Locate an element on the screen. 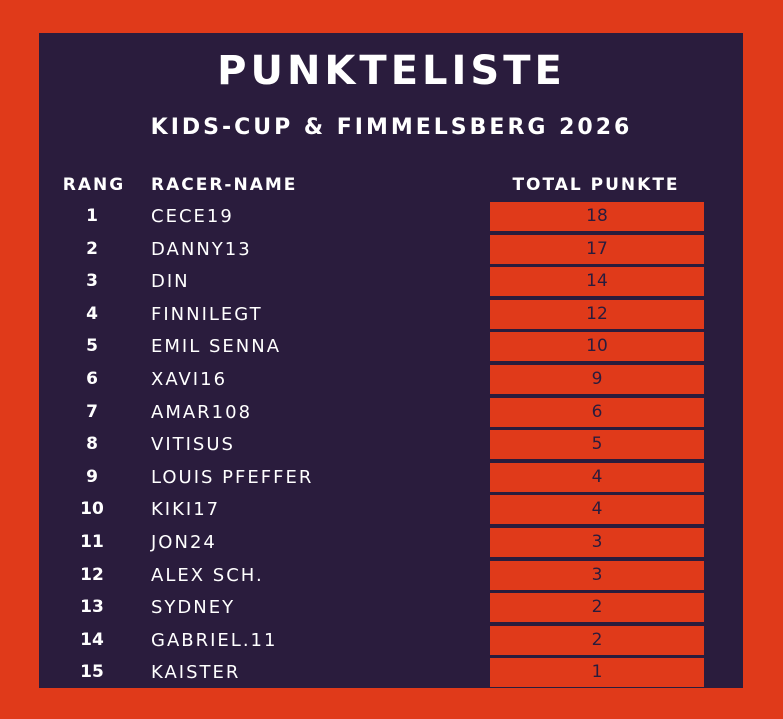 The width and height of the screenshot is (783, 719). racer-name-cell: LOUIS PFEFFER is located at coordinates (232, 477).